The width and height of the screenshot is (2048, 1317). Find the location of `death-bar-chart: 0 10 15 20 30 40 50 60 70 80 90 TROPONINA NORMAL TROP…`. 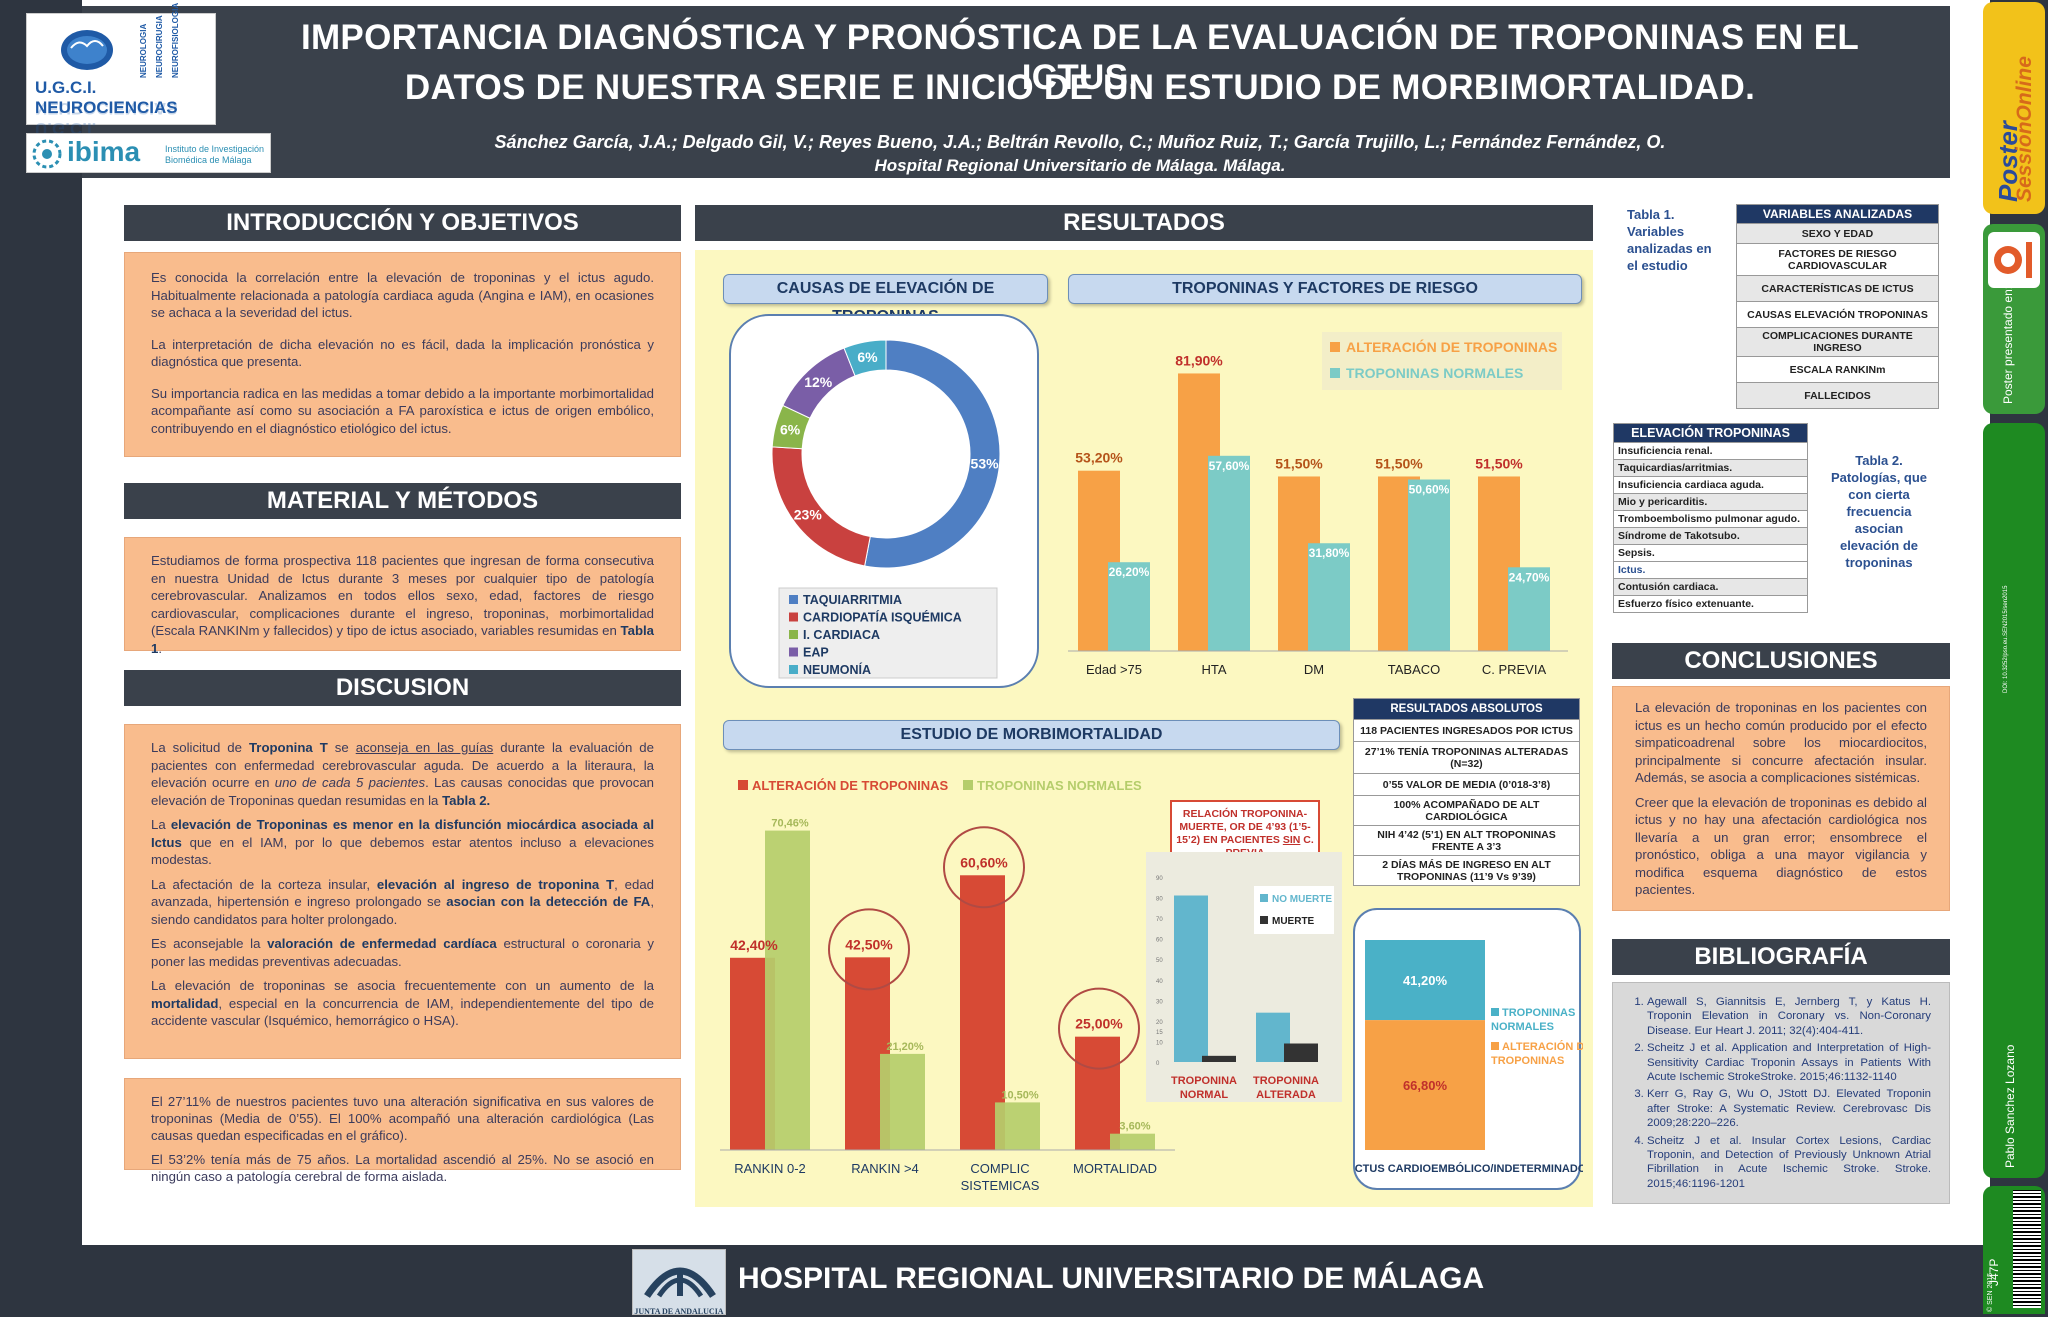

death-bar-chart: 0 10 15 20 30 40 50 60 70 80 90 TROPONINA NORMAL TROP… is located at coordinates (1244, 977).